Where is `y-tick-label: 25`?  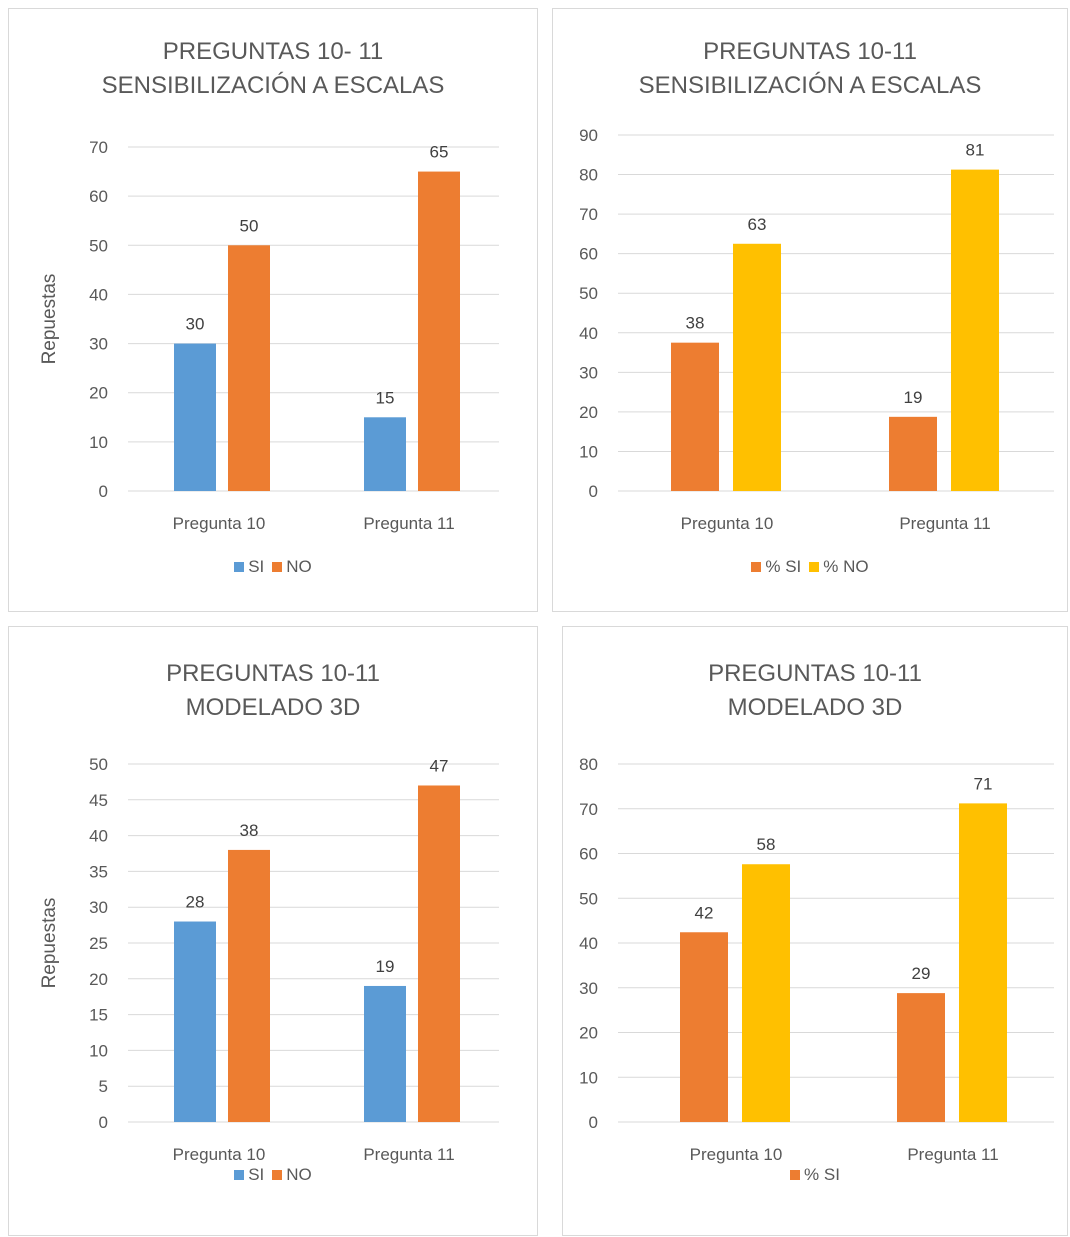
y-tick-label: 25 is located at coordinates (98, 943).